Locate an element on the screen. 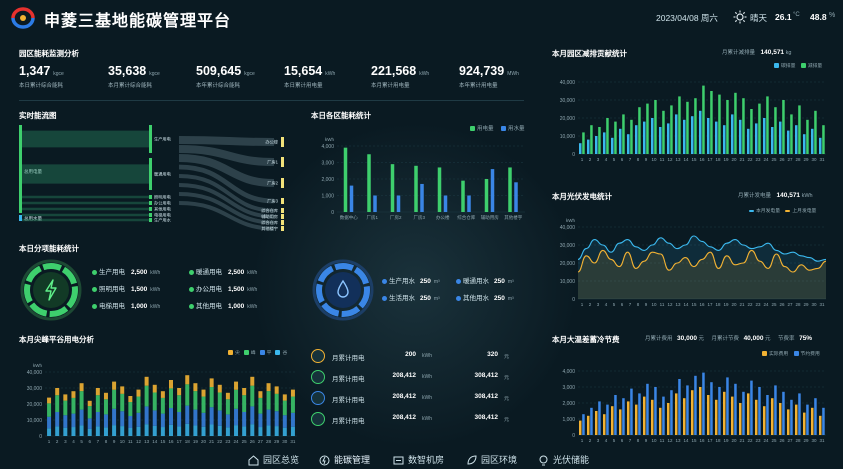  legend-electric-swatch is located at coordinates (472, 129).